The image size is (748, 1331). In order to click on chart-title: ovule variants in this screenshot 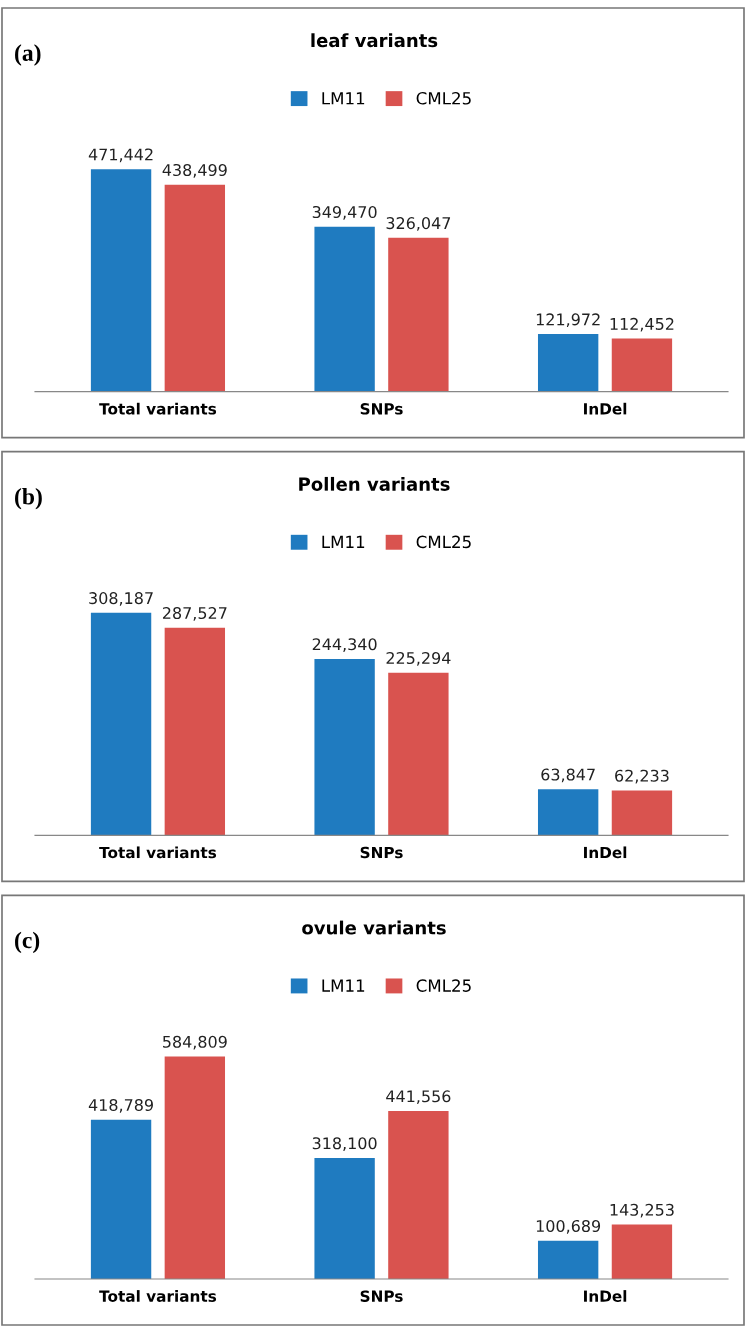, I will do `click(374, 927)`.